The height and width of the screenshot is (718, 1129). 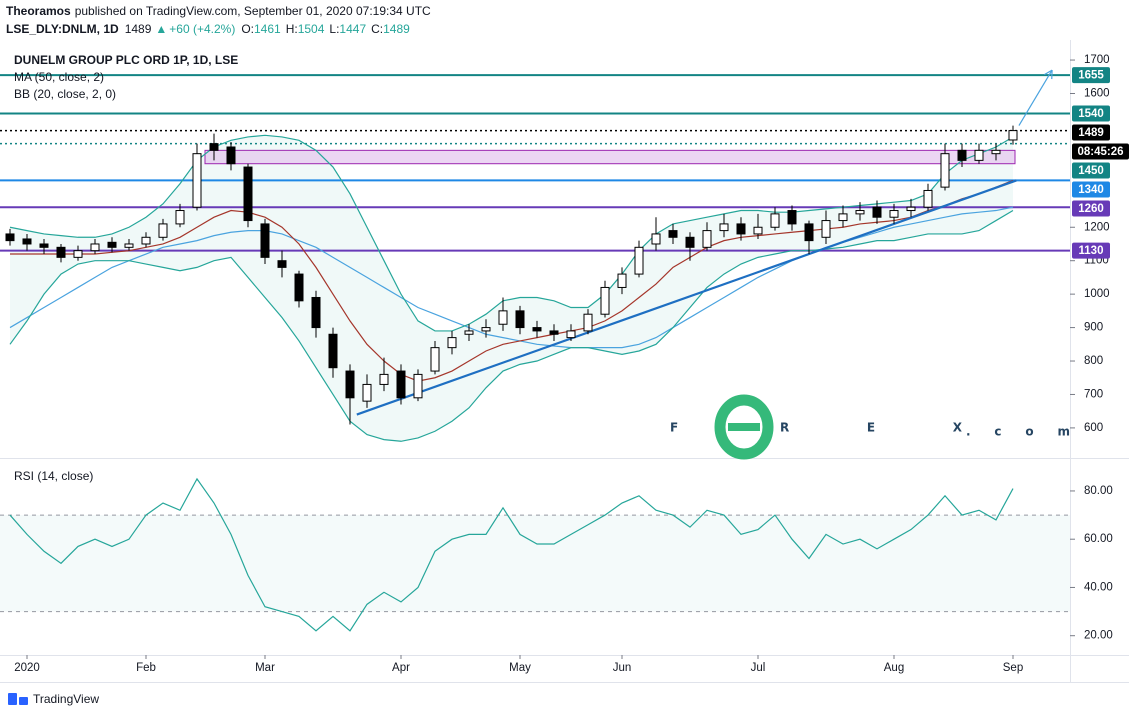 What do you see at coordinates (758, 668) in the screenshot?
I see `x-tick-label: Jul` at bounding box center [758, 668].